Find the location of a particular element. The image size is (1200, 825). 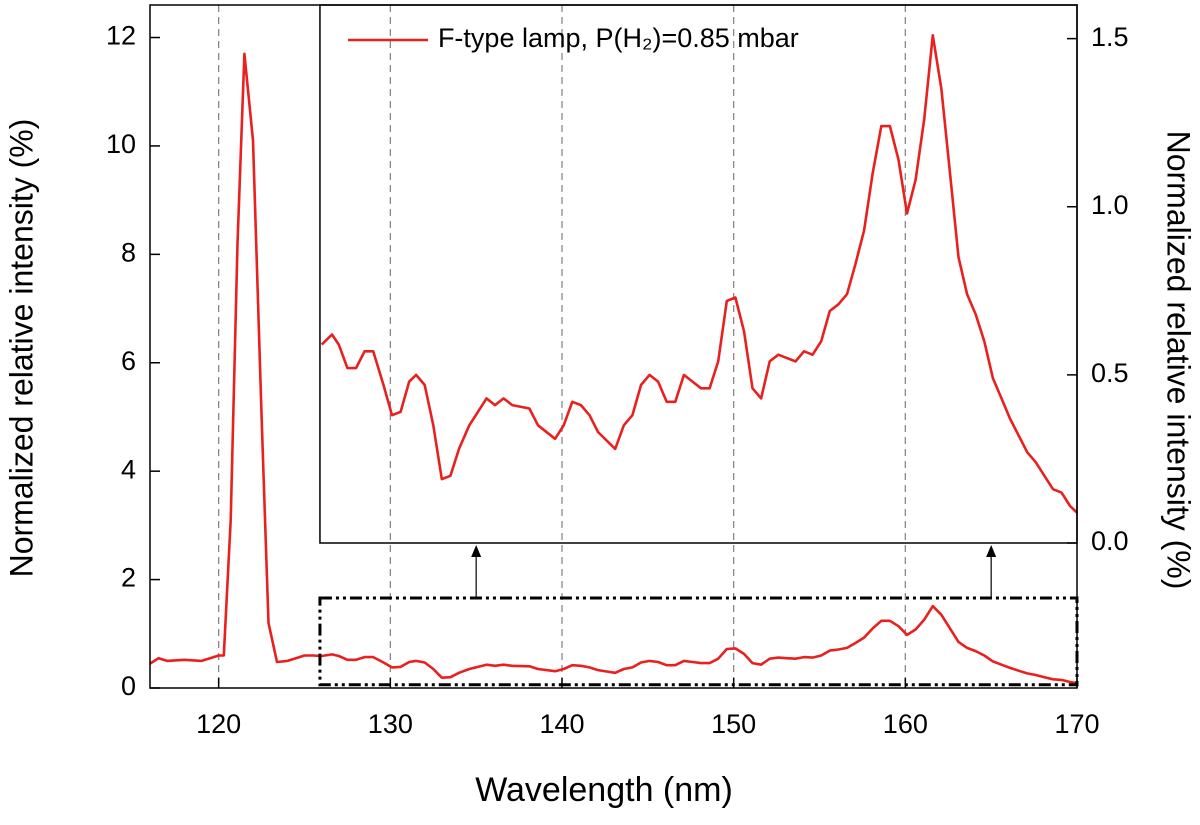

x-tick-label: 120 is located at coordinates (218, 724).